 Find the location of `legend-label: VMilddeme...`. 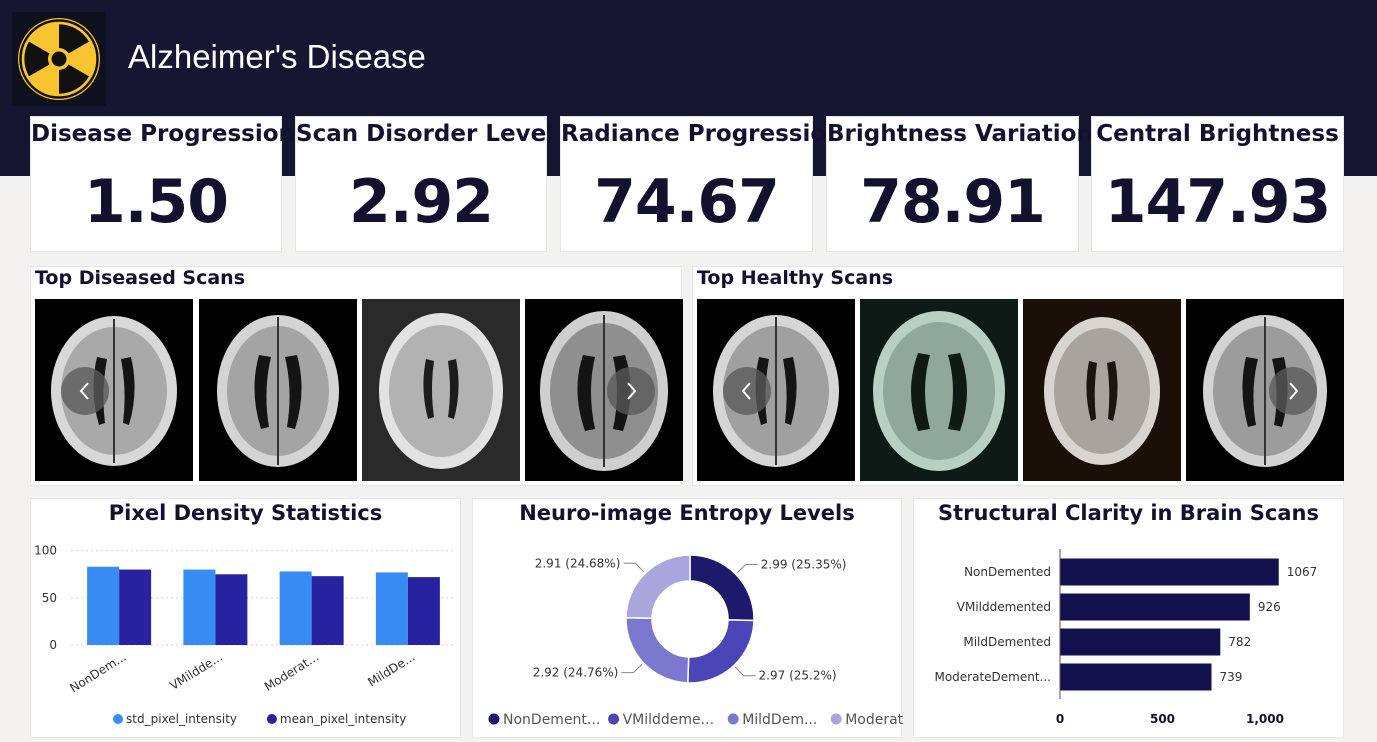

legend-label: VMilddeme... is located at coordinates (668, 720).